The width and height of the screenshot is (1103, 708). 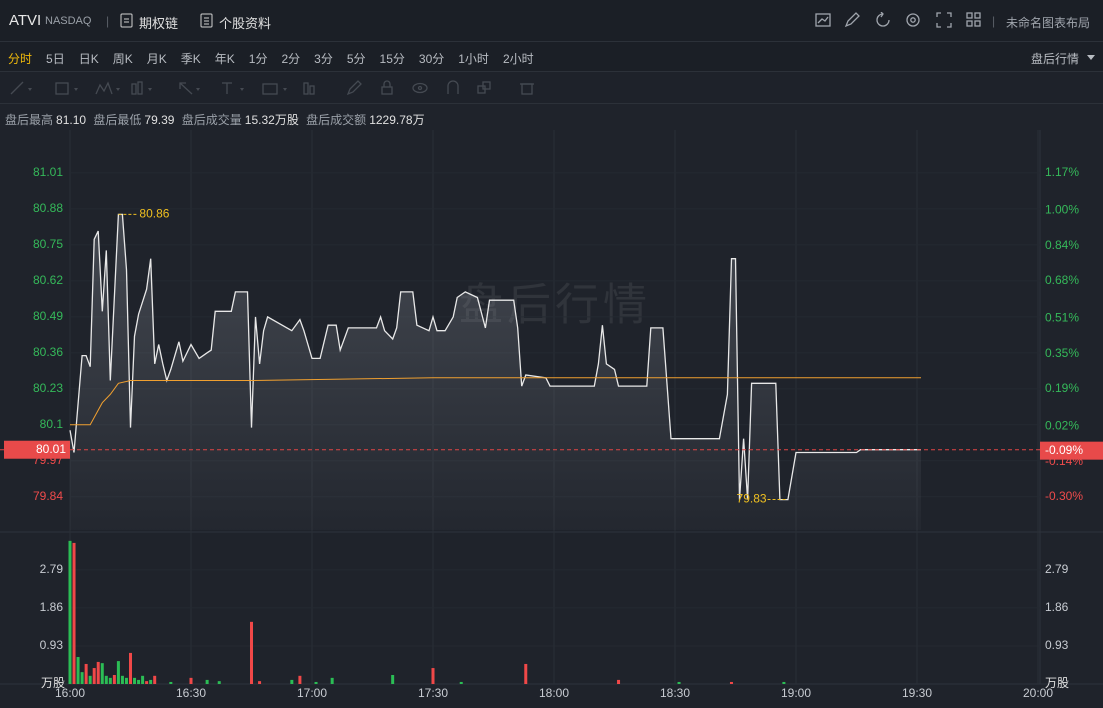 What do you see at coordinates (25, 20) in the screenshot?
I see `symbol: ATVI` at bounding box center [25, 20].